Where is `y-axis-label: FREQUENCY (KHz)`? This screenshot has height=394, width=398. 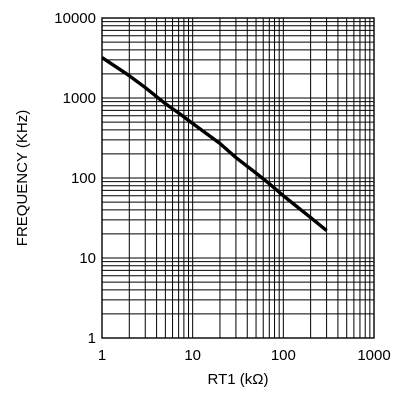
y-axis-label: FREQUENCY (KHz) is located at coordinates (22, 178).